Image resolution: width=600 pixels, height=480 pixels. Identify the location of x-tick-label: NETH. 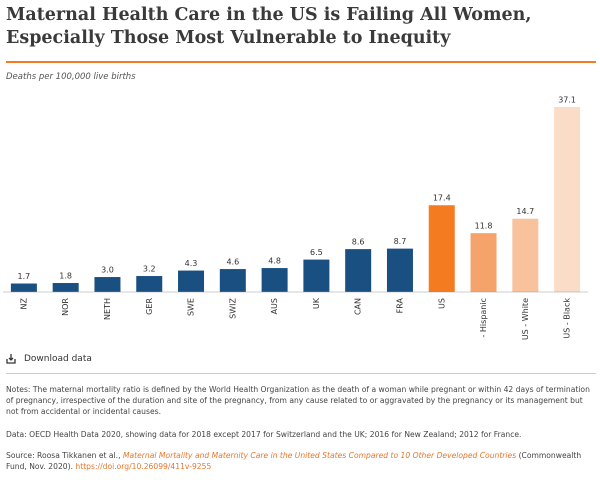
(107, 309).